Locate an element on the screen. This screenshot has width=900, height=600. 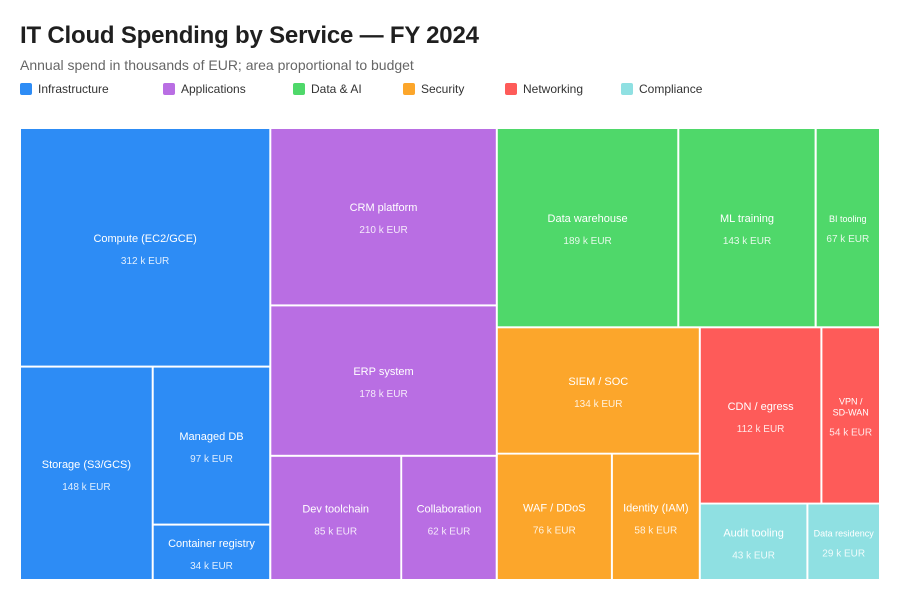
treemap-tile-vpn-sd-wan: VPN / SD-WAN 54 k EUR is located at coordinates (850, 415).